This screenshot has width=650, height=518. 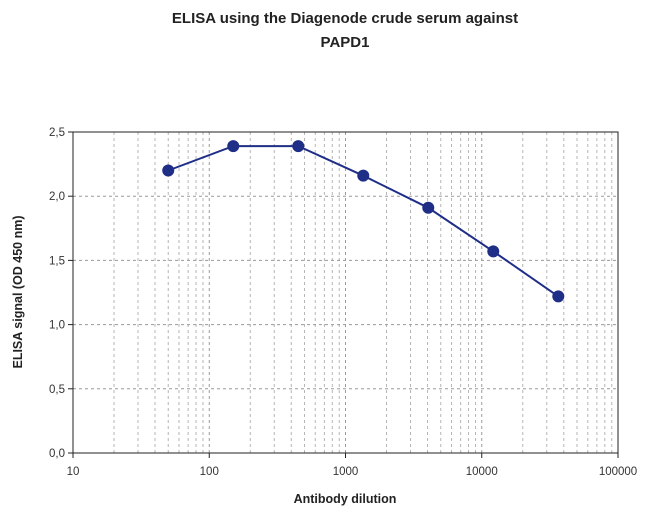 I want to click on x-tick-label: 10000, so click(x=482, y=472).